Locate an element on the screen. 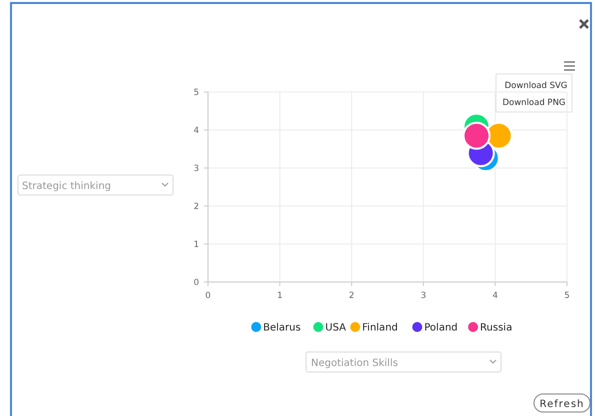 The height and width of the screenshot is (416, 595). legend-label: Russia is located at coordinates (496, 328).